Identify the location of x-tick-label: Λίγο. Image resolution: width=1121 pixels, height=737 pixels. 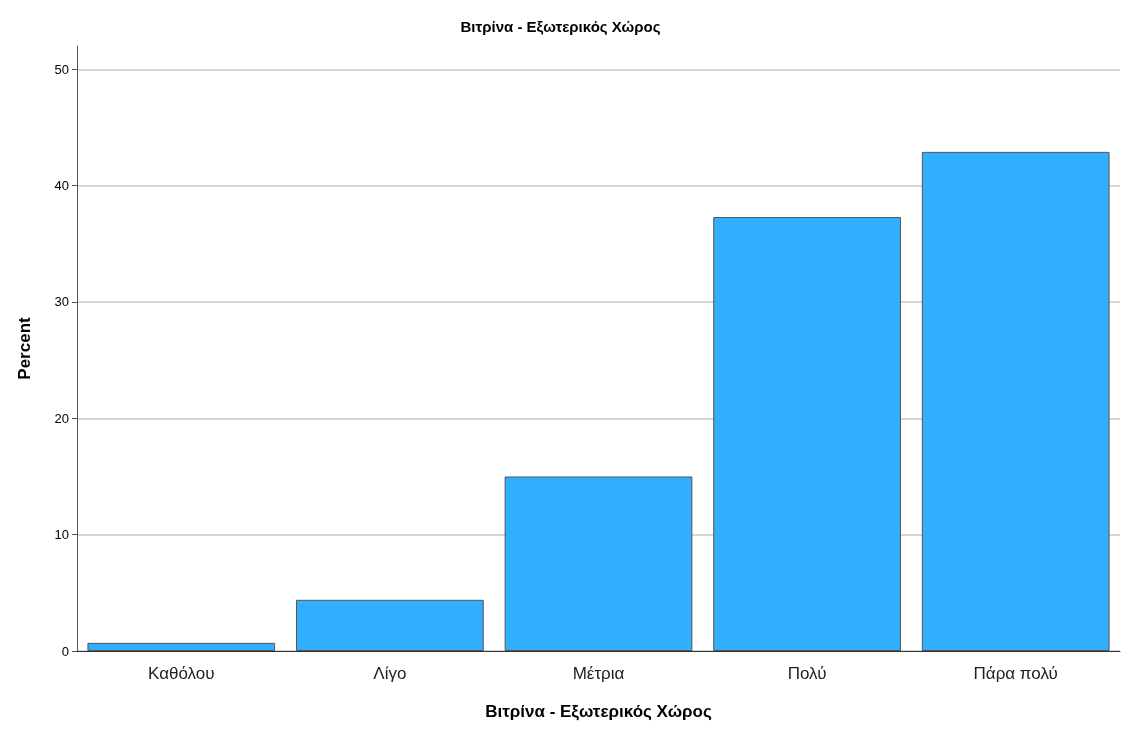
(390, 673).